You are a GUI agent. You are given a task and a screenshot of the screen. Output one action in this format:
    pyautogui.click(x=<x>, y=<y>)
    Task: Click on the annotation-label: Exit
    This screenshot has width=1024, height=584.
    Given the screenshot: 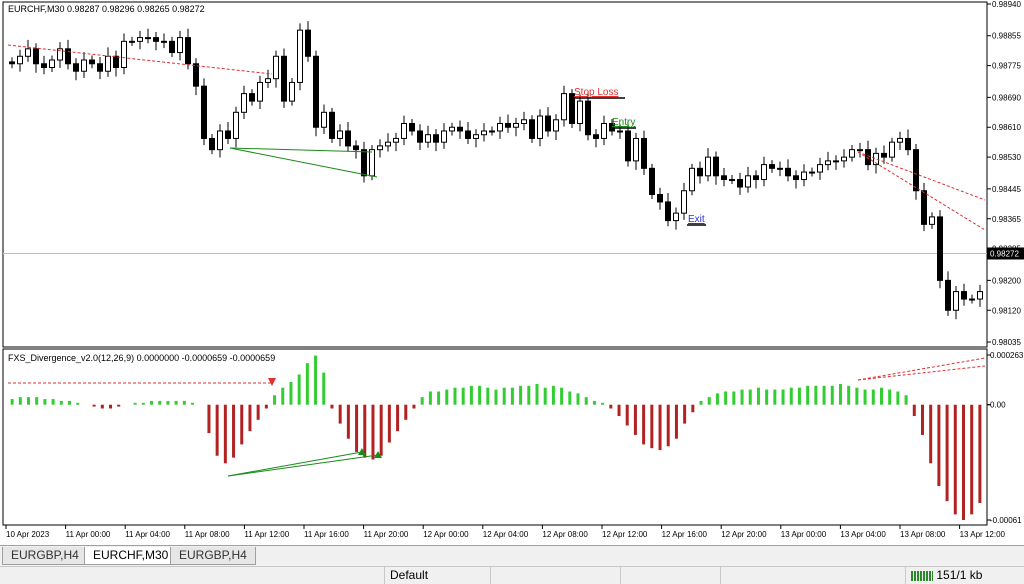 What is the action you would take?
    pyautogui.click(x=696, y=219)
    